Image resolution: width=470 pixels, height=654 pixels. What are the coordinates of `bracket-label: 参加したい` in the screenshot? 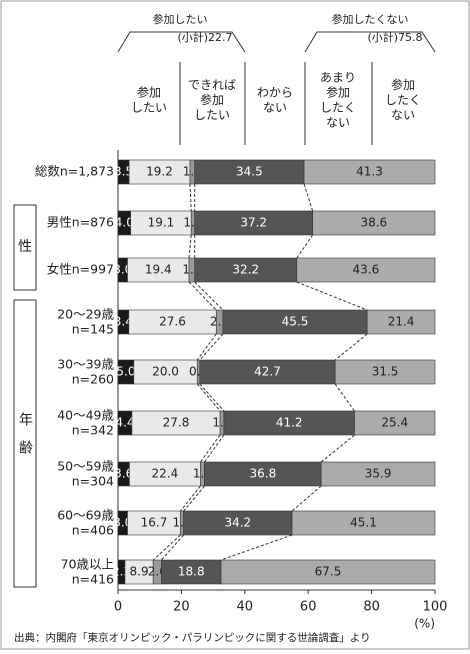 It's located at (180, 19).